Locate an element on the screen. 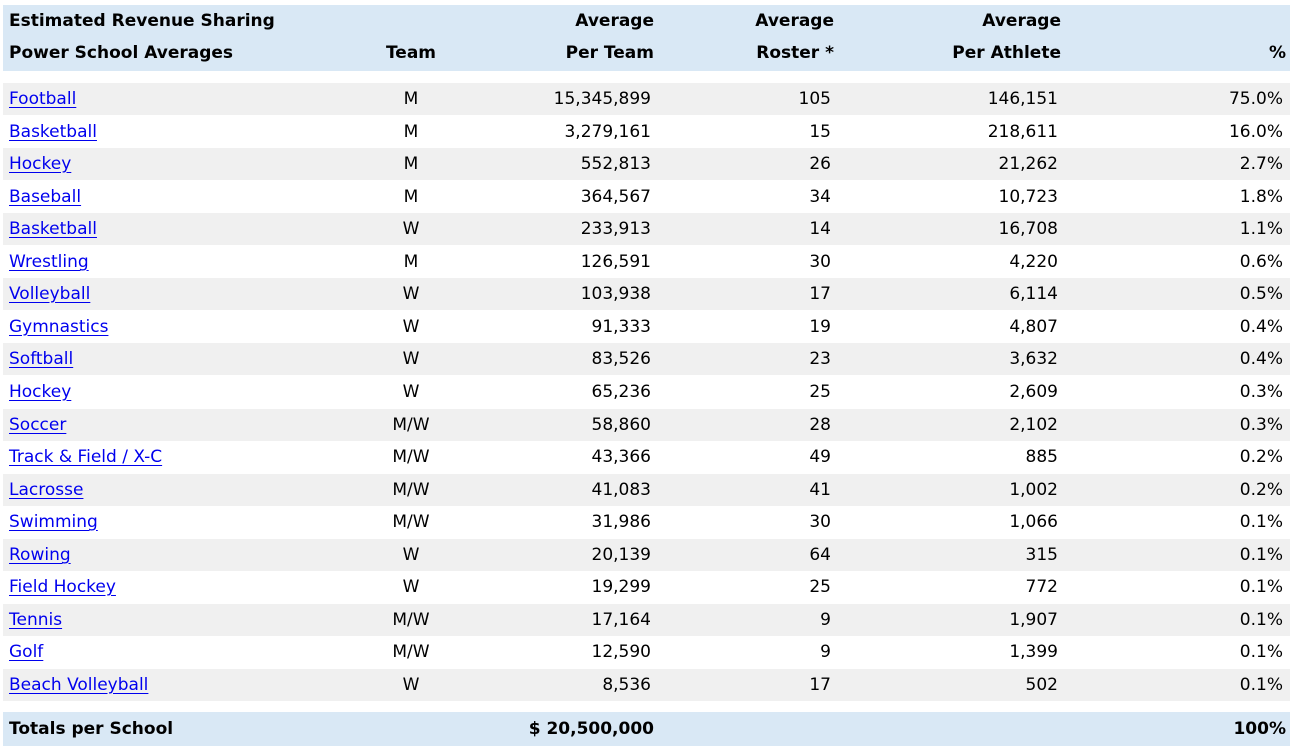 This screenshot has width=1292, height=752. table-row: Rowing W 20,139 64 315 0.1% is located at coordinates (646, 555).